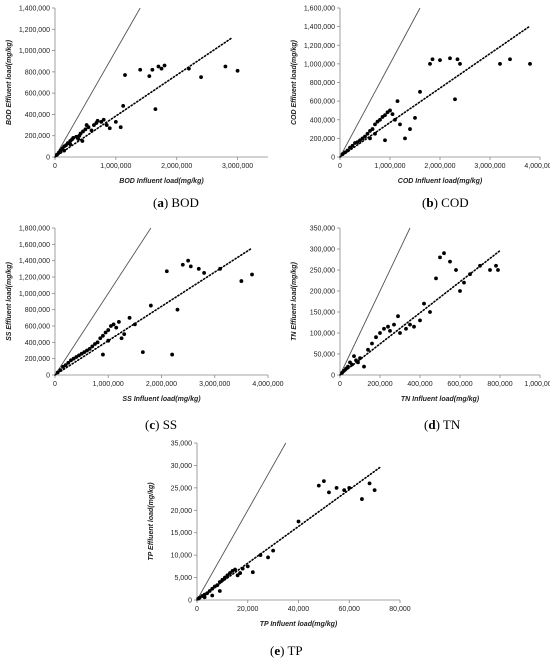 The width and height of the screenshot is (550, 665). Describe the element at coordinates (299, 609) in the screenshot. I see `x-tick-label: 40,000` at that location.